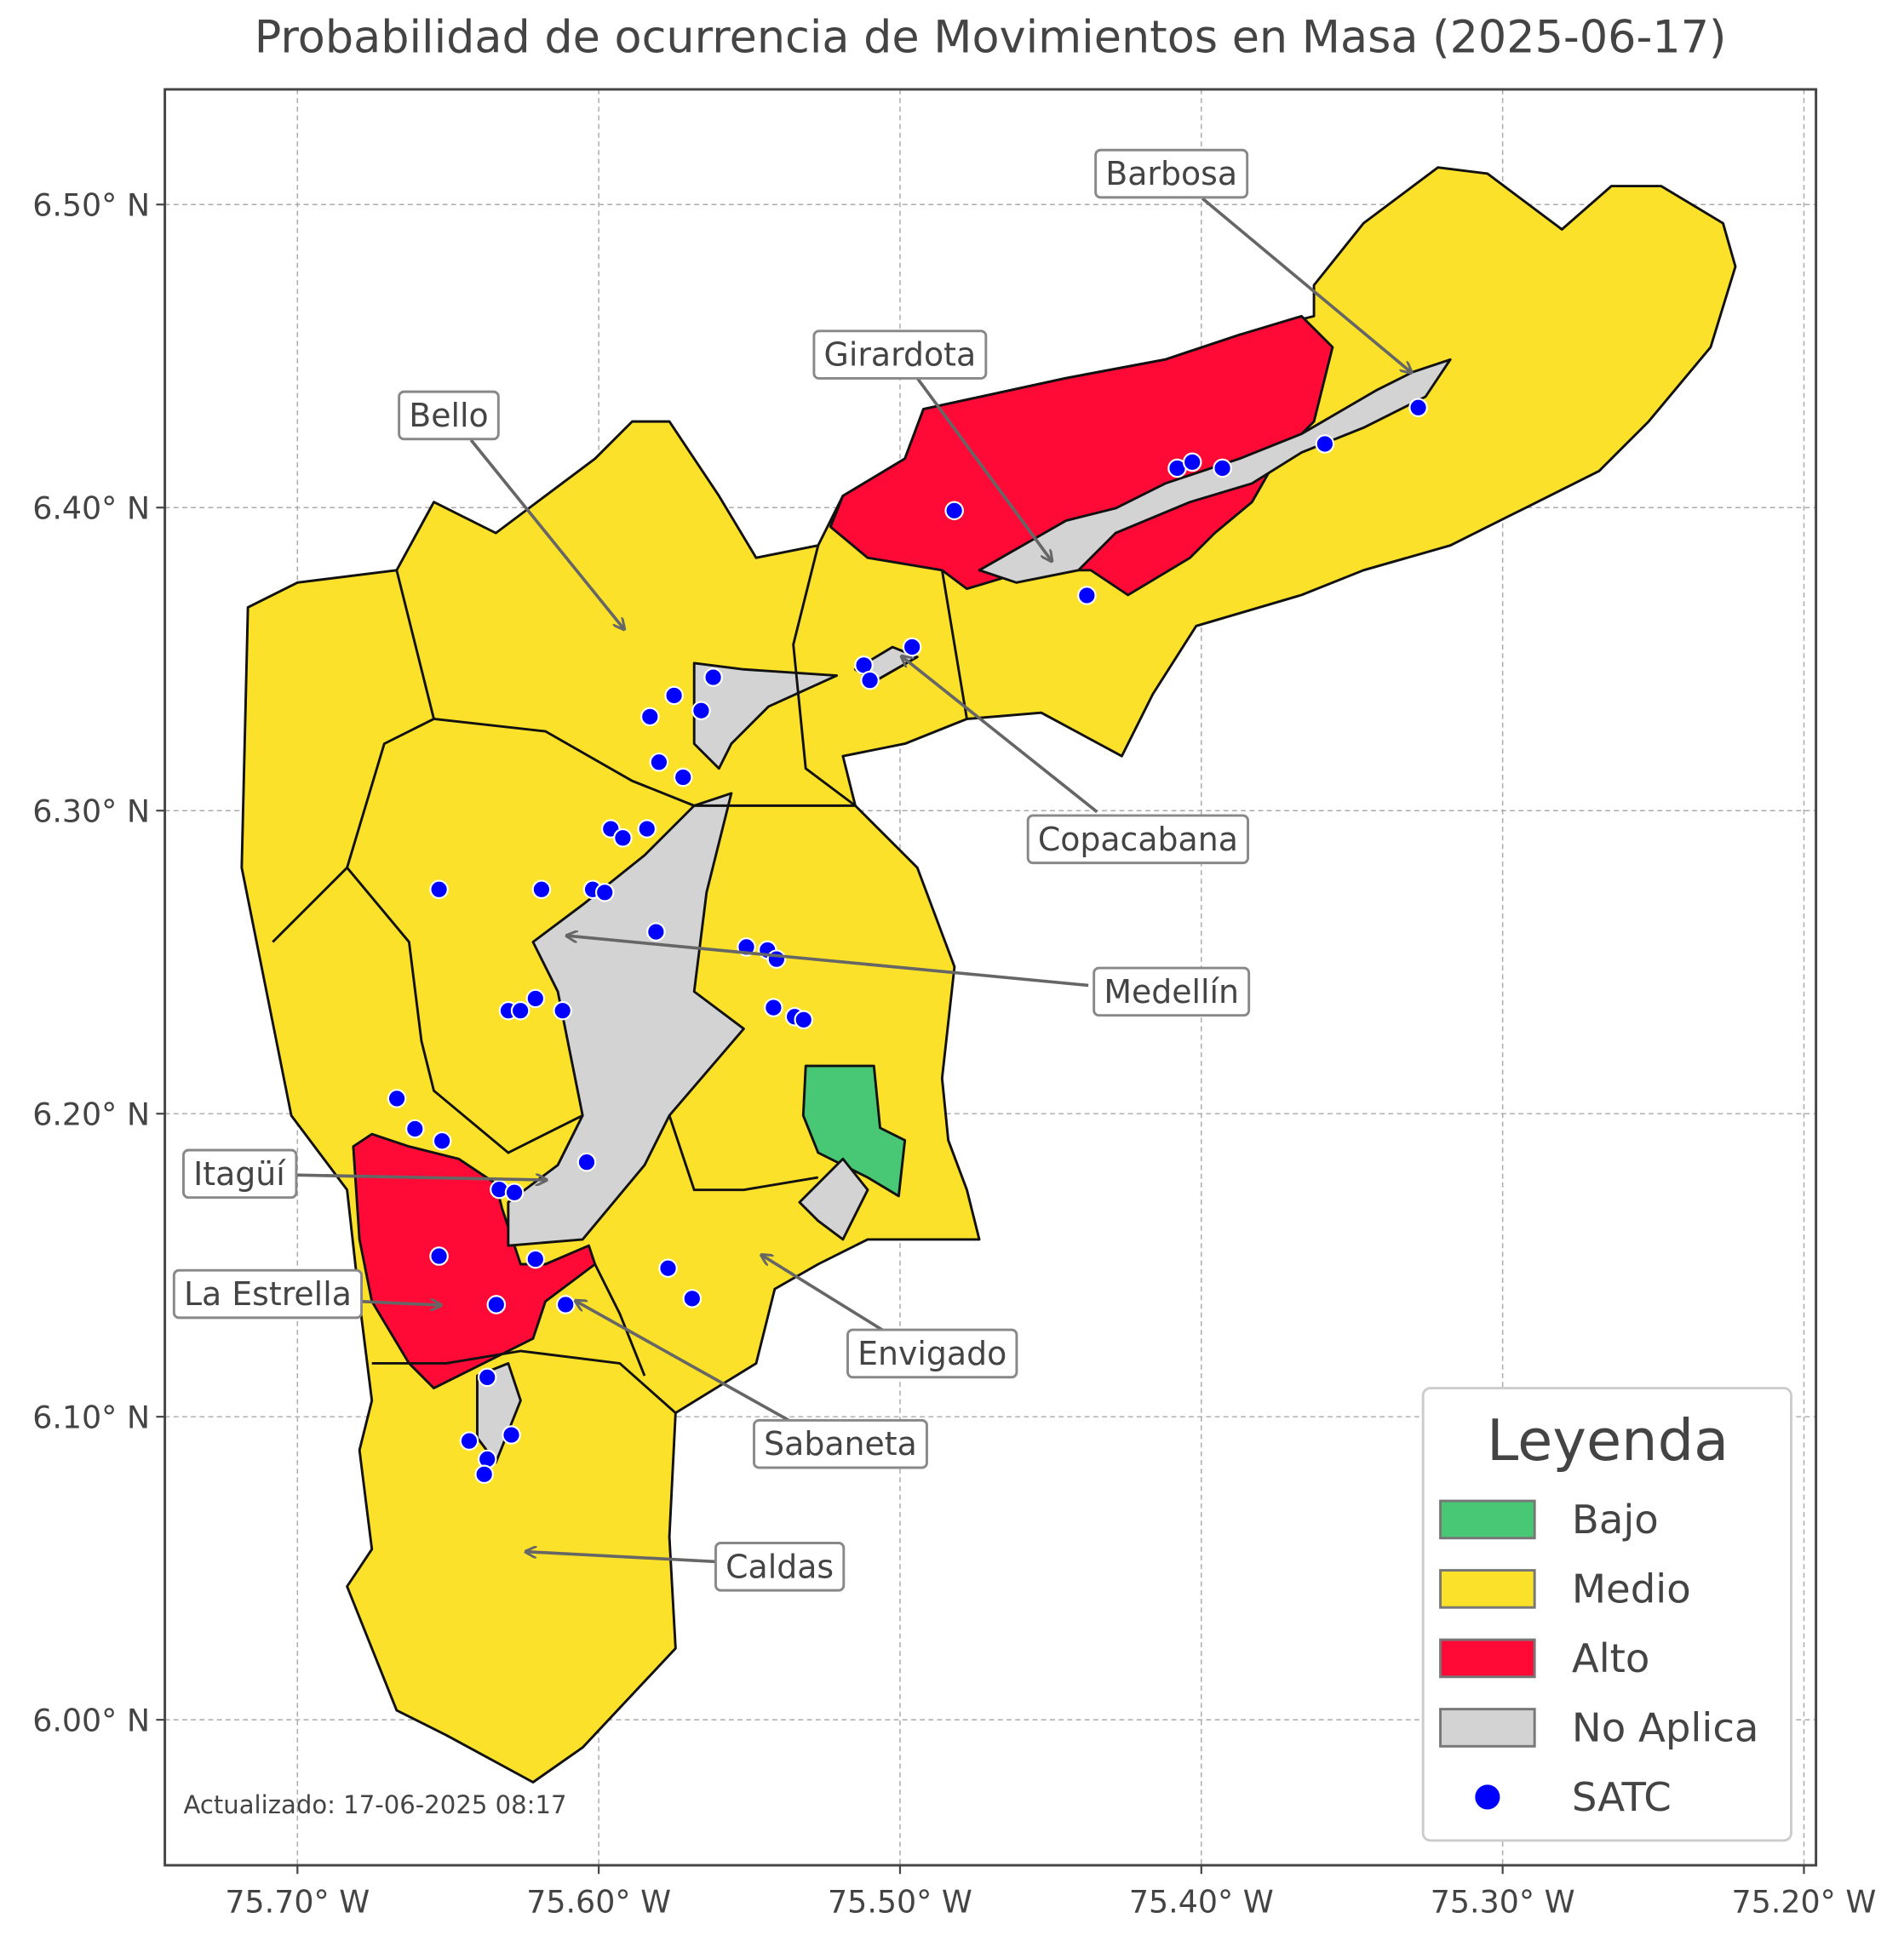  Describe the element at coordinates (297, 1901) in the screenshot. I see `x-tick-label: 75.70° W` at that location.